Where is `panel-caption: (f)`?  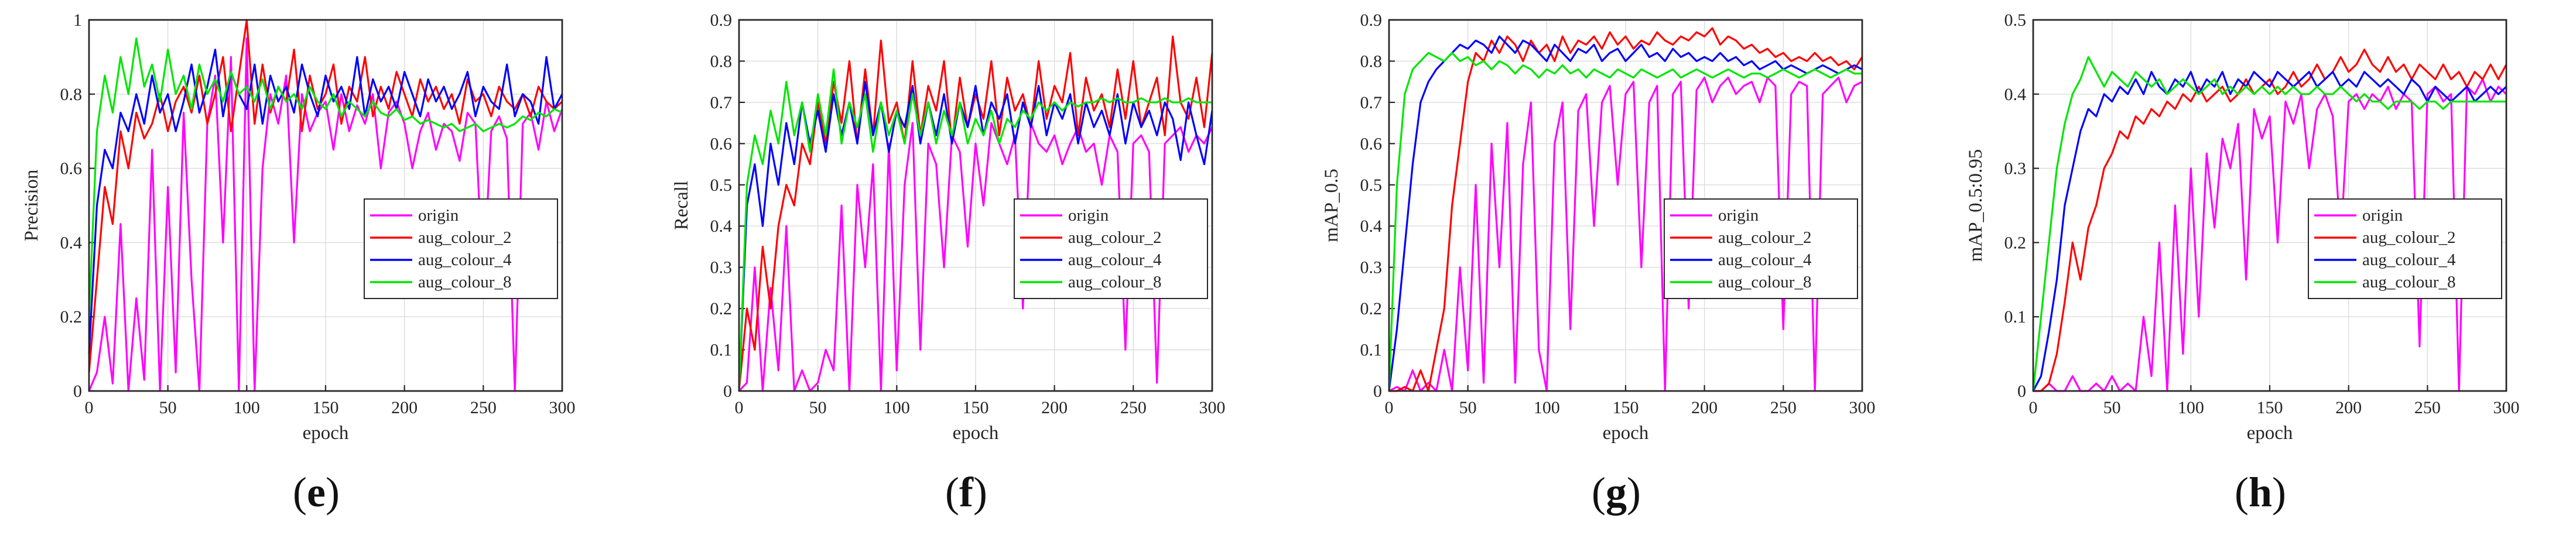
panel-caption: (f) is located at coordinates (966, 492).